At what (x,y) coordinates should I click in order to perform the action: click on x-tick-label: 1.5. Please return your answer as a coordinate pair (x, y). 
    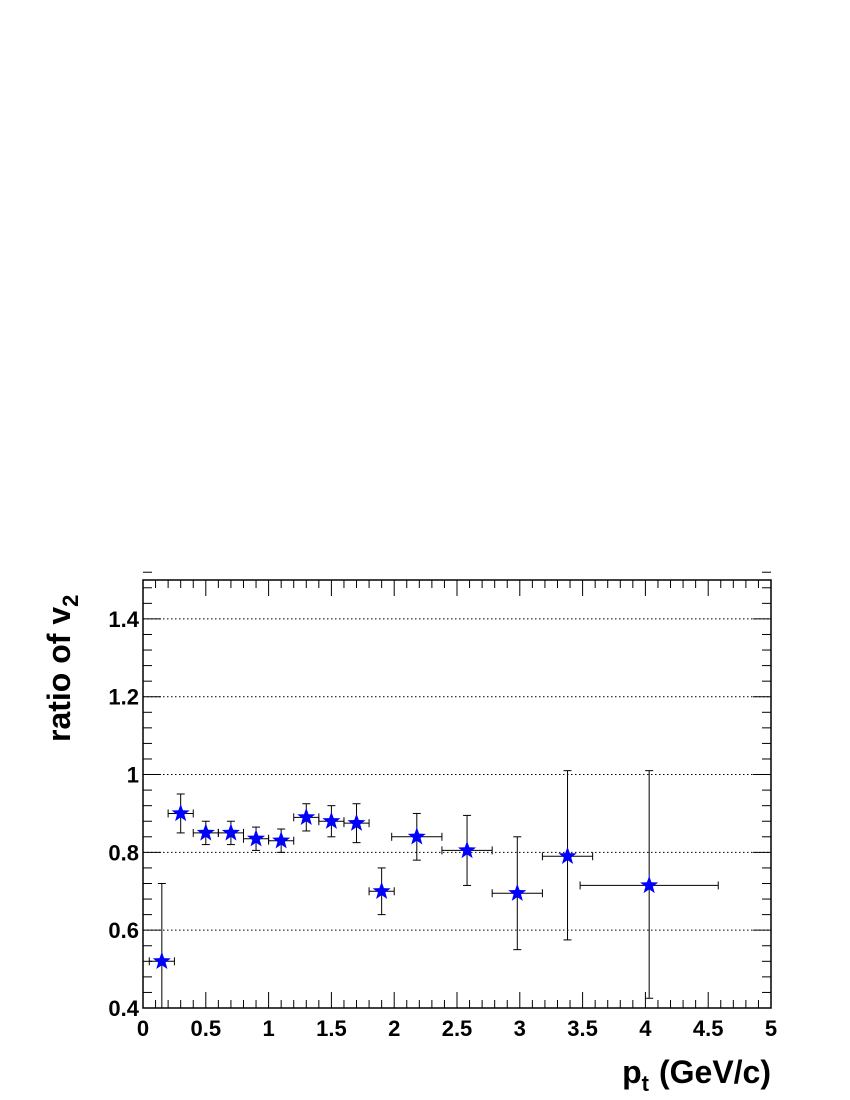
    Looking at the image, I should click on (331, 1028).